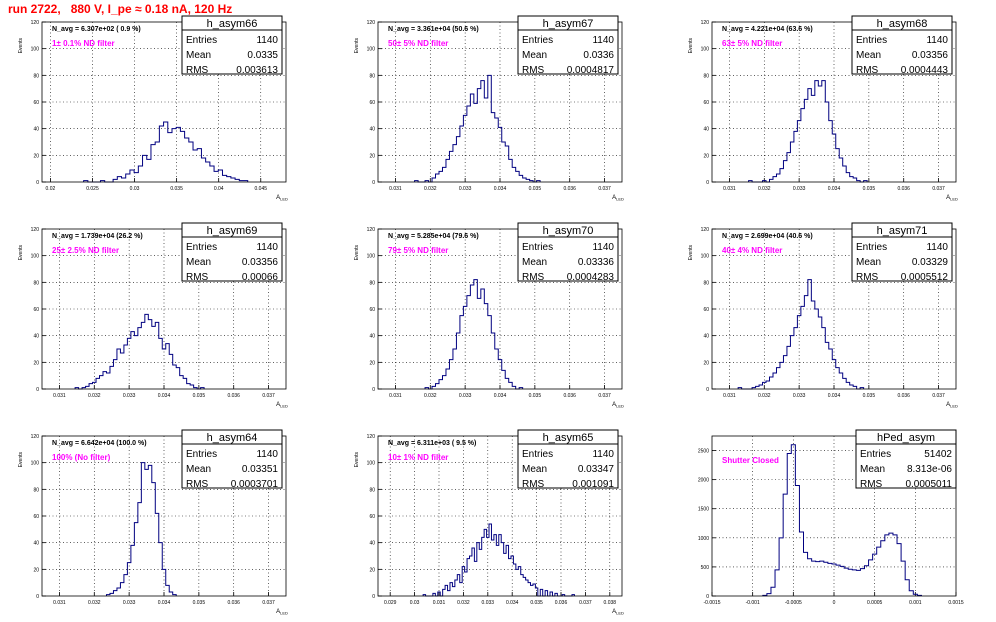  Describe the element at coordinates (703, 452) in the screenshot. I see `y-tick-label: 2500` at that location.